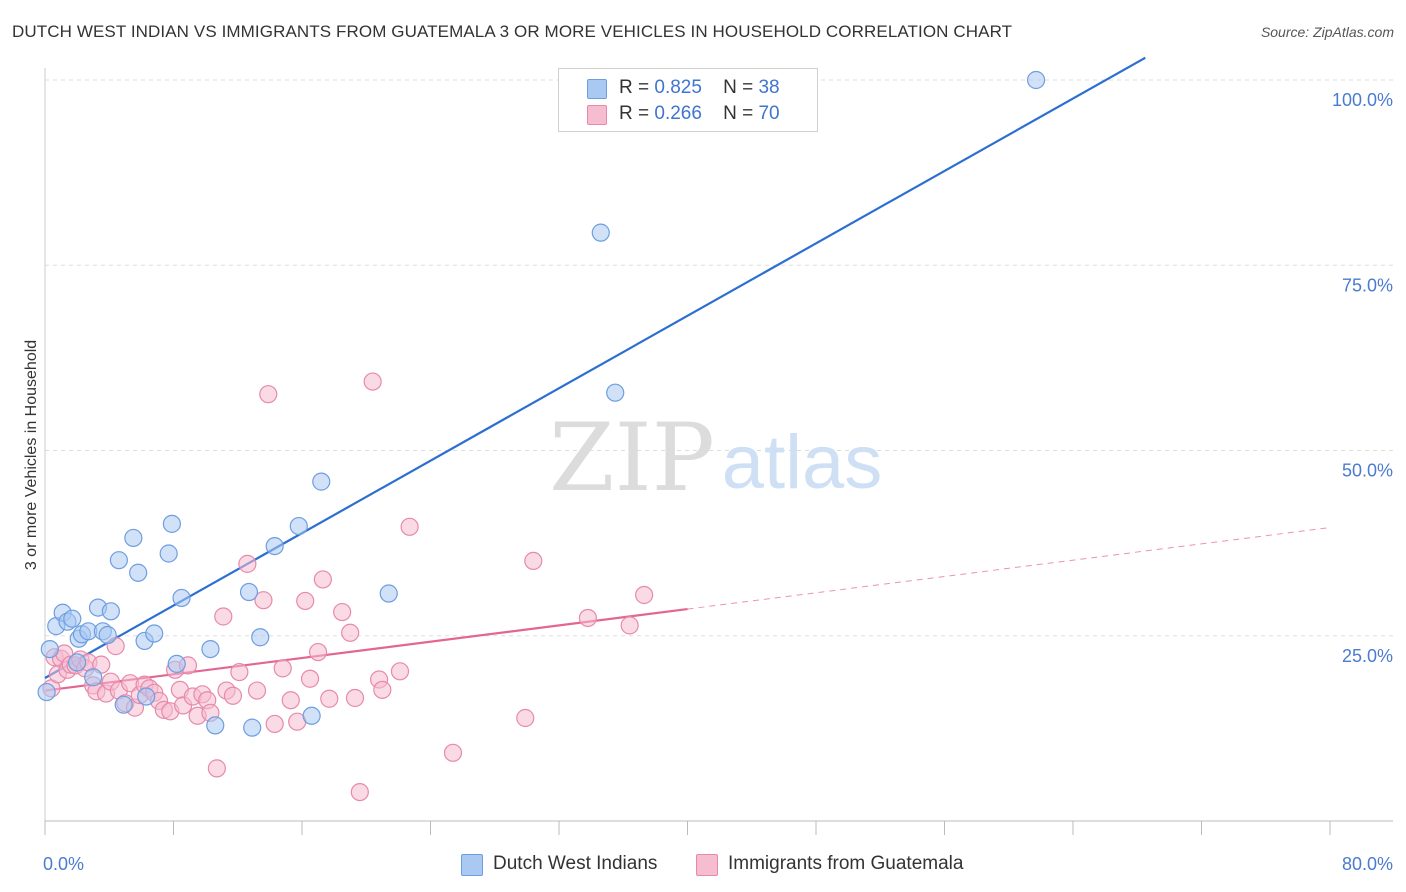  What do you see at coordinates (846, 863) in the screenshot?
I see `bottom-legend-label-2: Immigrants from Guatemala` at bounding box center [846, 863].